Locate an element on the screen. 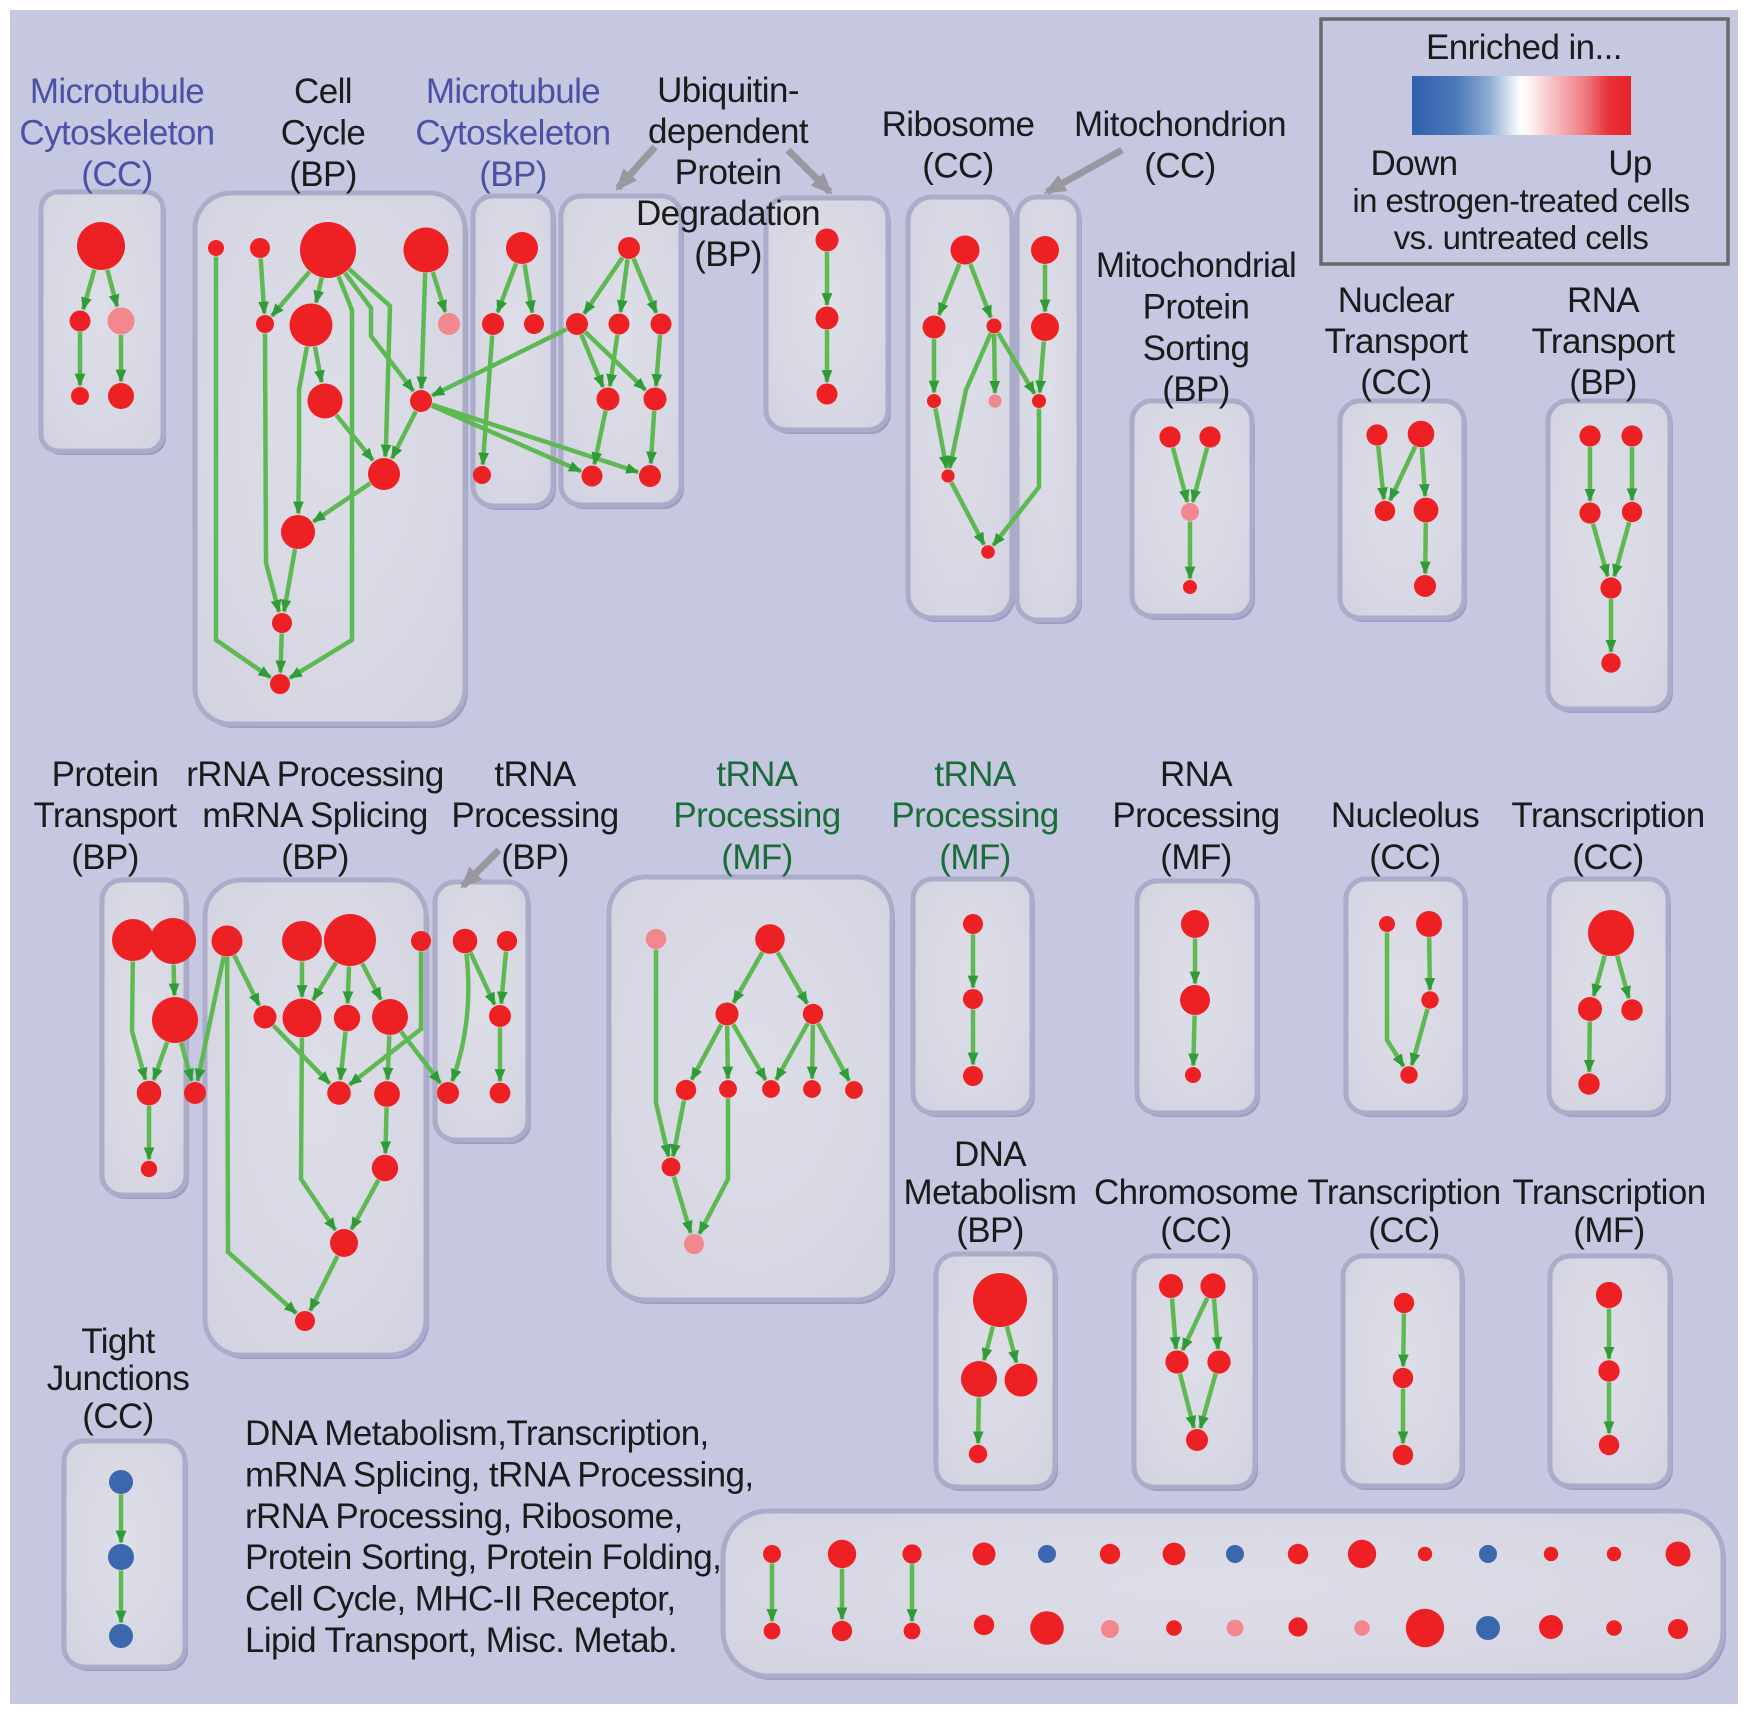 Image resolution: width=1750 pixels, height=1715 pixels. svg-text: Metabolism is located at coordinates (990, 1192).